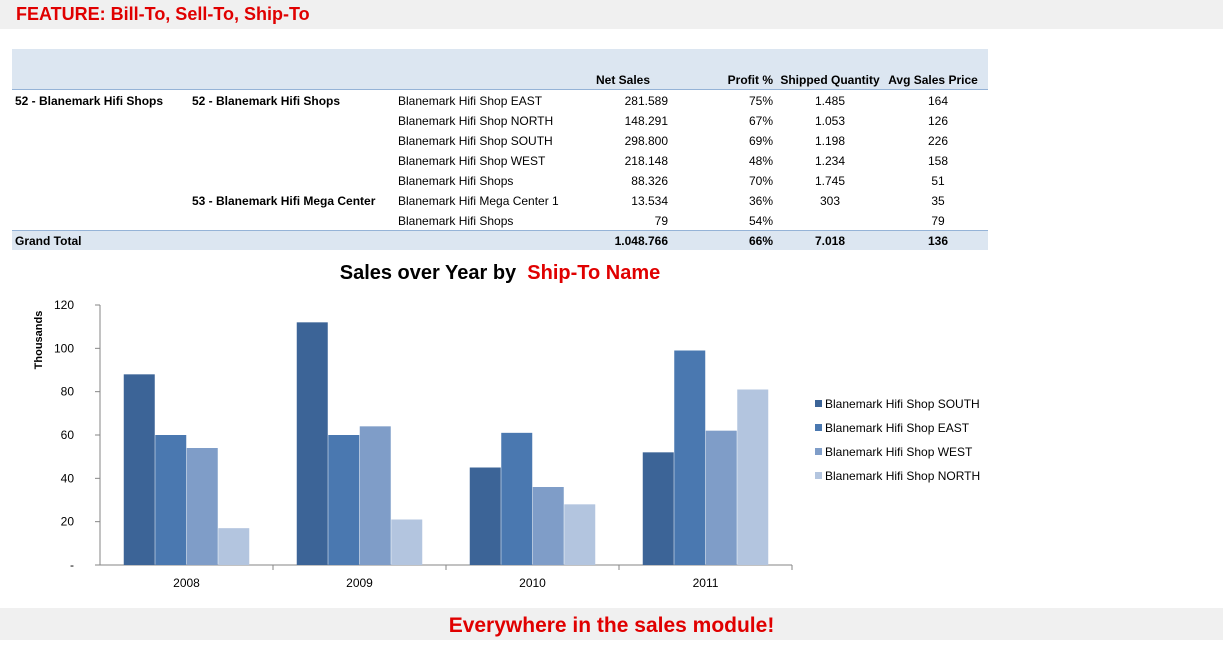 The width and height of the screenshot is (1223, 655). What do you see at coordinates (611, 14) in the screenshot?
I see `header-band` at bounding box center [611, 14].